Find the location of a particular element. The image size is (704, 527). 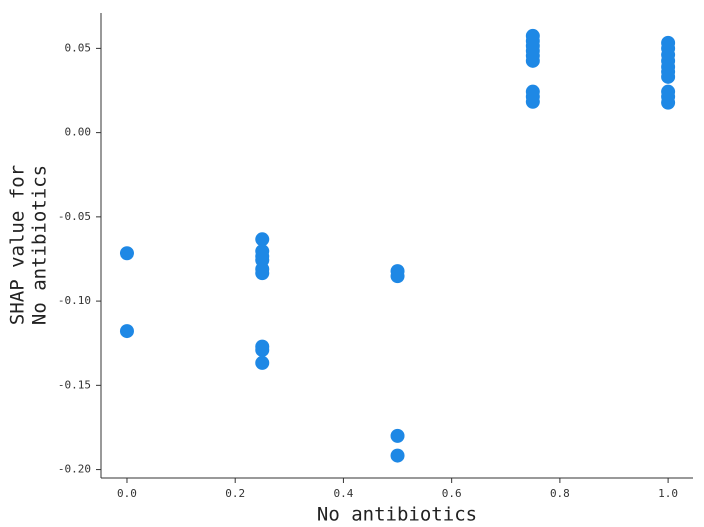

y-axis-title: SHAP value for is located at coordinates (18, 245).